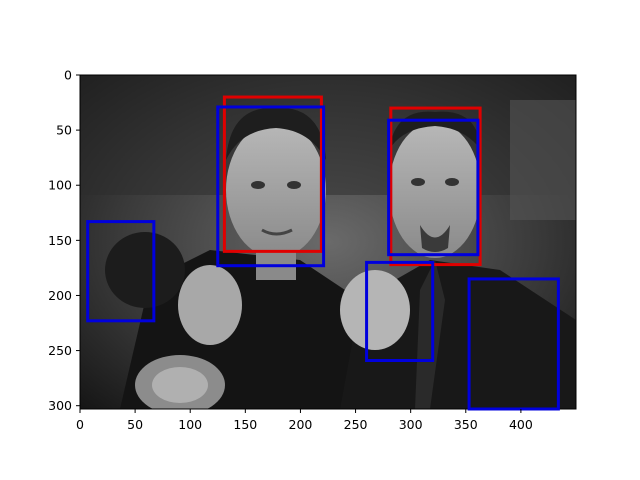  Describe the element at coordinates (411, 424) in the screenshot. I see `x-tick-label: 300` at that location.